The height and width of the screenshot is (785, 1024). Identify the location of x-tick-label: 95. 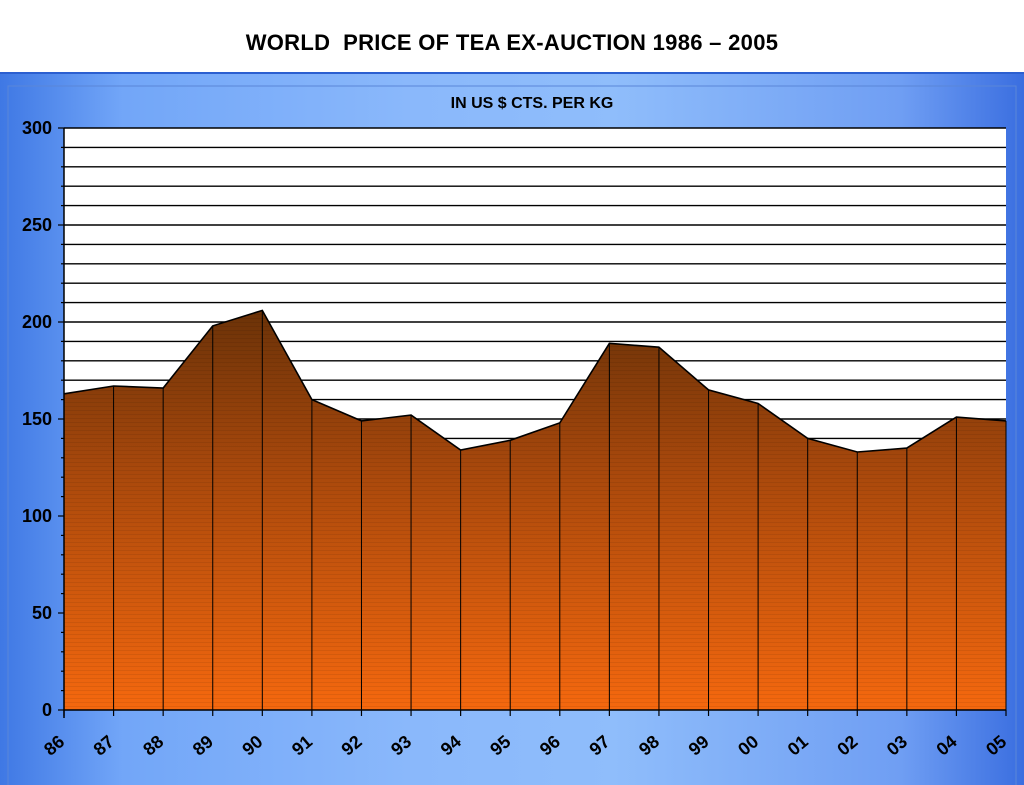
(500, 745).